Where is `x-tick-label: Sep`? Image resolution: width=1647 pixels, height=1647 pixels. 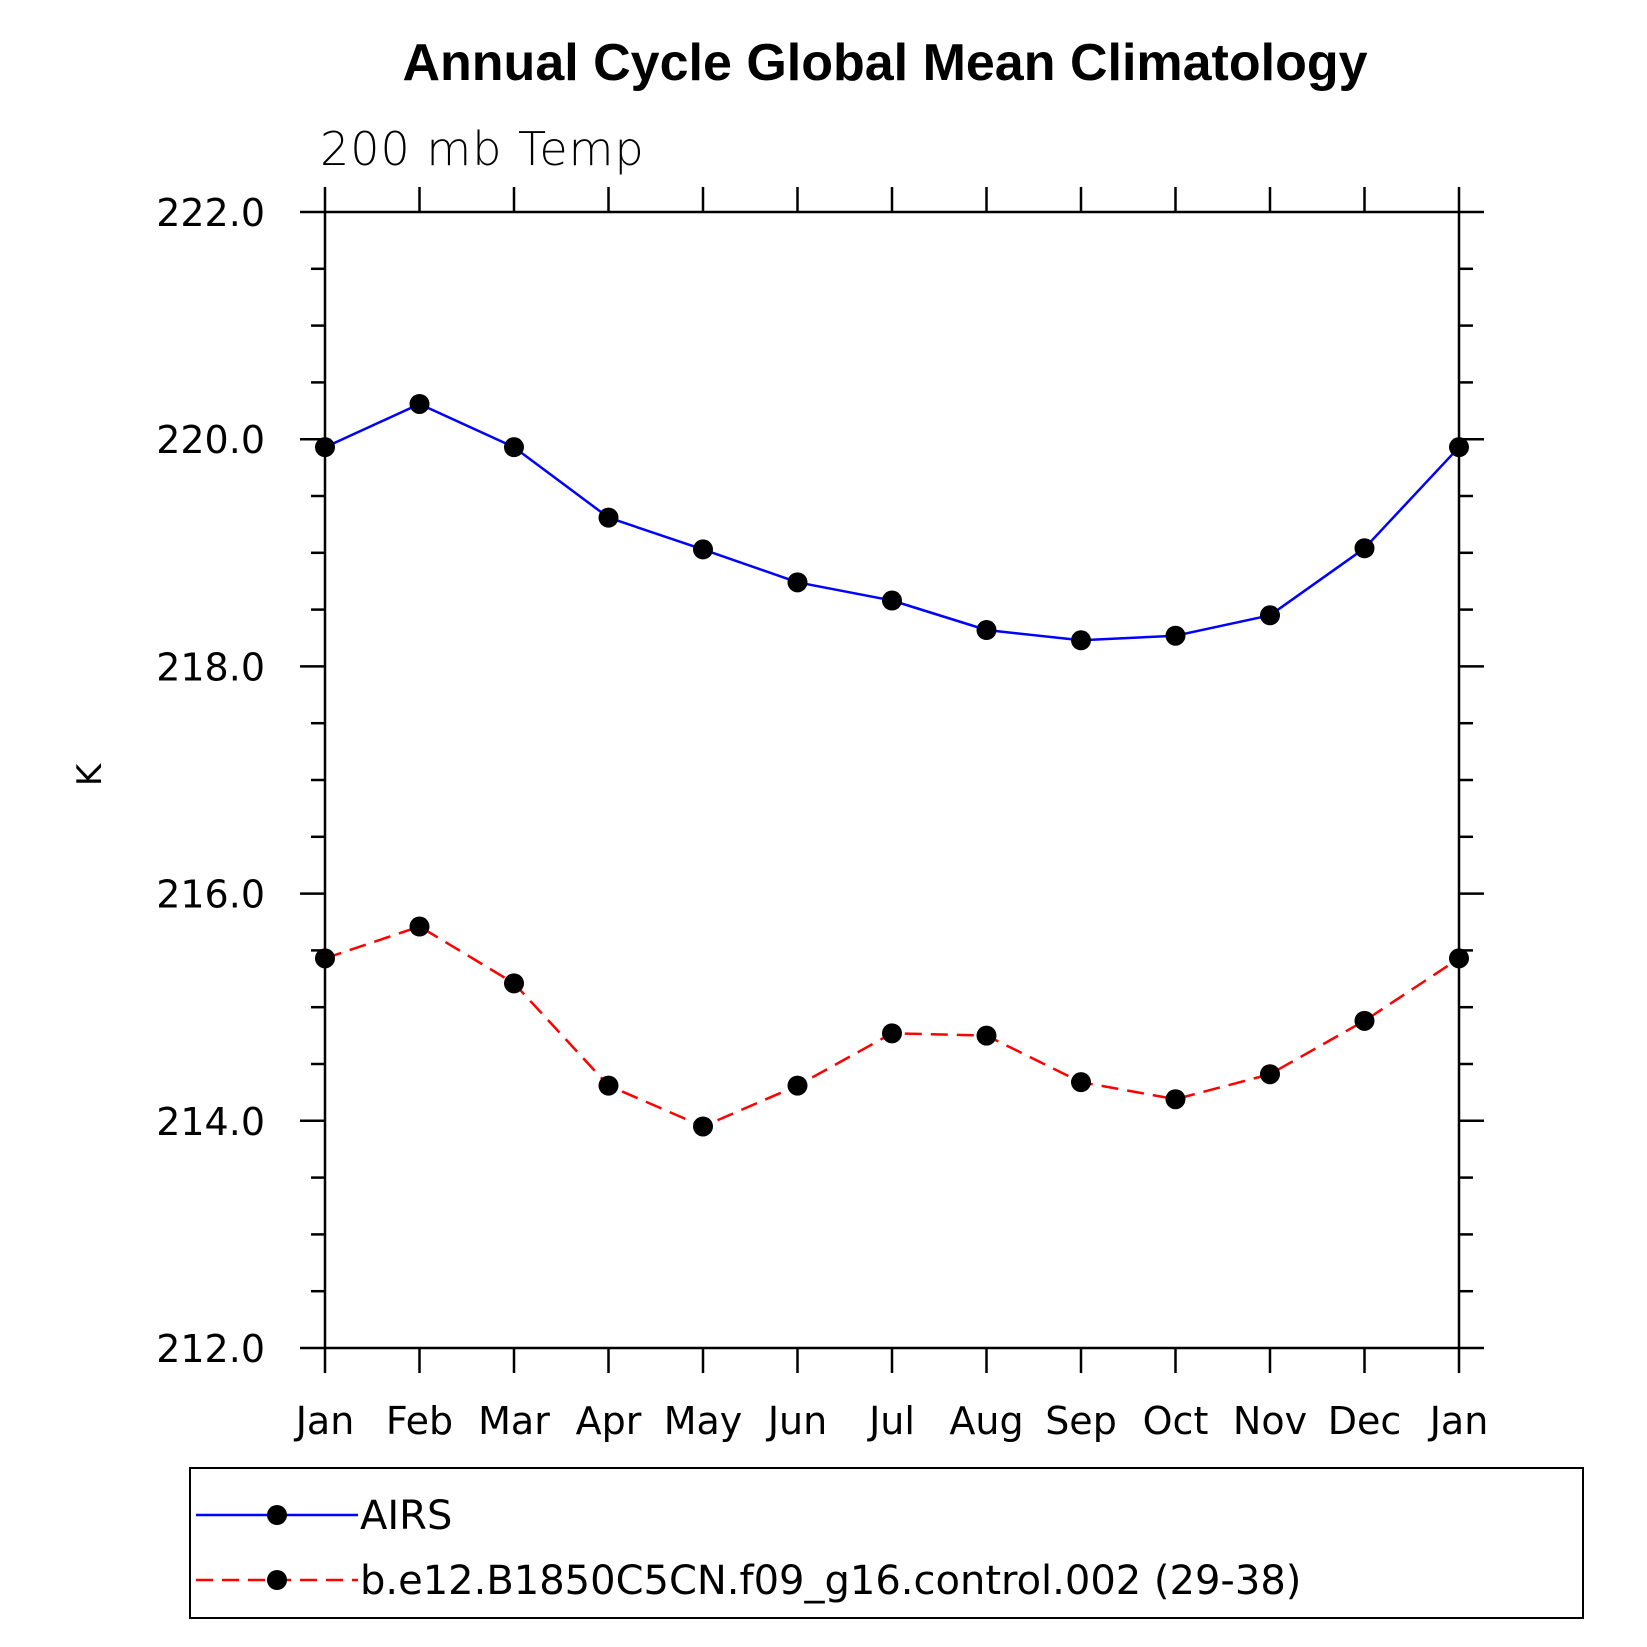
x-tick-label: Sep is located at coordinates (1081, 1421).